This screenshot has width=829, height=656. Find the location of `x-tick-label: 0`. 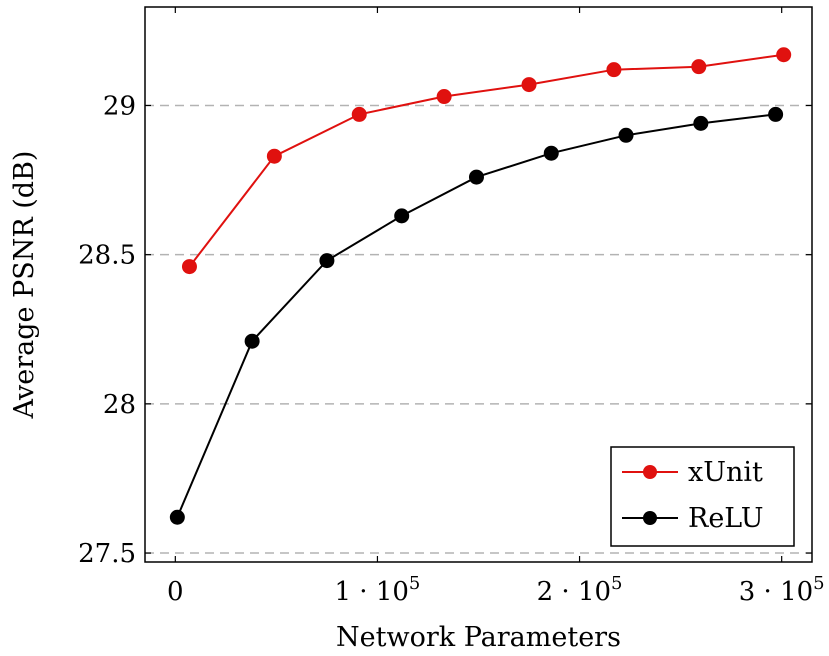

x-tick-label: 0 is located at coordinates (175, 592).